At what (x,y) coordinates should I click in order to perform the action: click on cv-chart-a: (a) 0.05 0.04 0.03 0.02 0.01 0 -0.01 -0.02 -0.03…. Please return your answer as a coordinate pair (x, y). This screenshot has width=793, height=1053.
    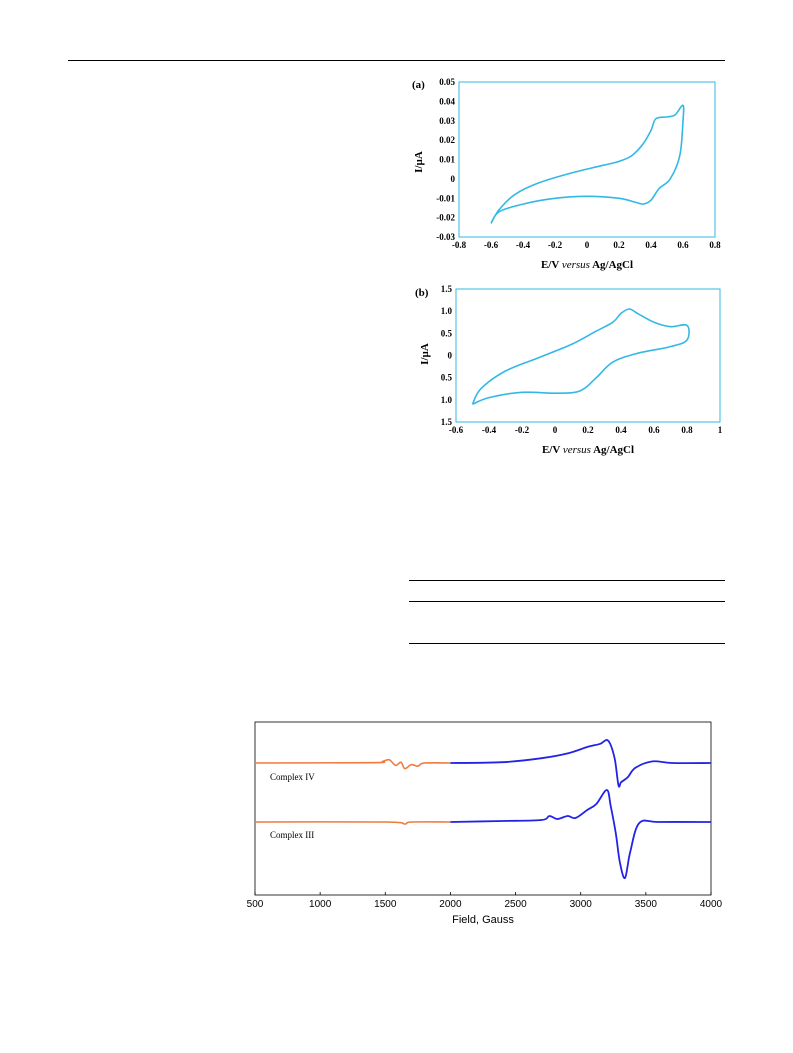
    Looking at the image, I should click on (566, 174).